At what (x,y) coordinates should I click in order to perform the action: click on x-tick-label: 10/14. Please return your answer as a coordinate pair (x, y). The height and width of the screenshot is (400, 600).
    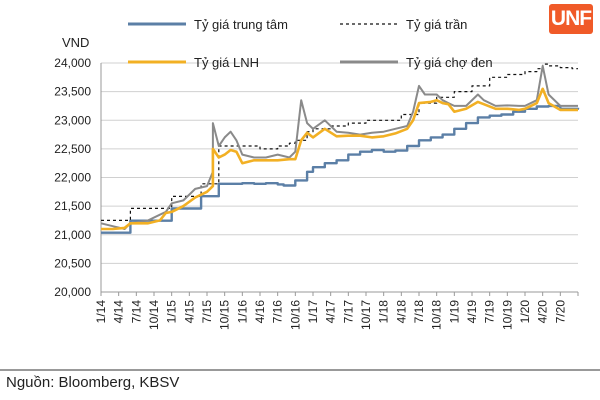
    Looking at the image, I should click on (154, 315).